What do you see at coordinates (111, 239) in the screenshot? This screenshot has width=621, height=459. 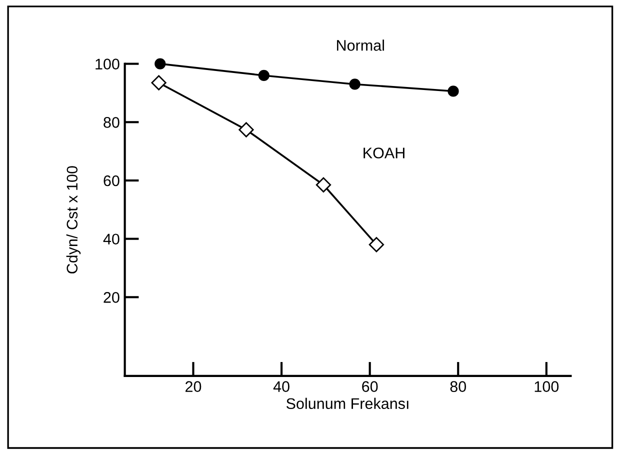 I see `y-tick-label: 40` at bounding box center [111, 239].